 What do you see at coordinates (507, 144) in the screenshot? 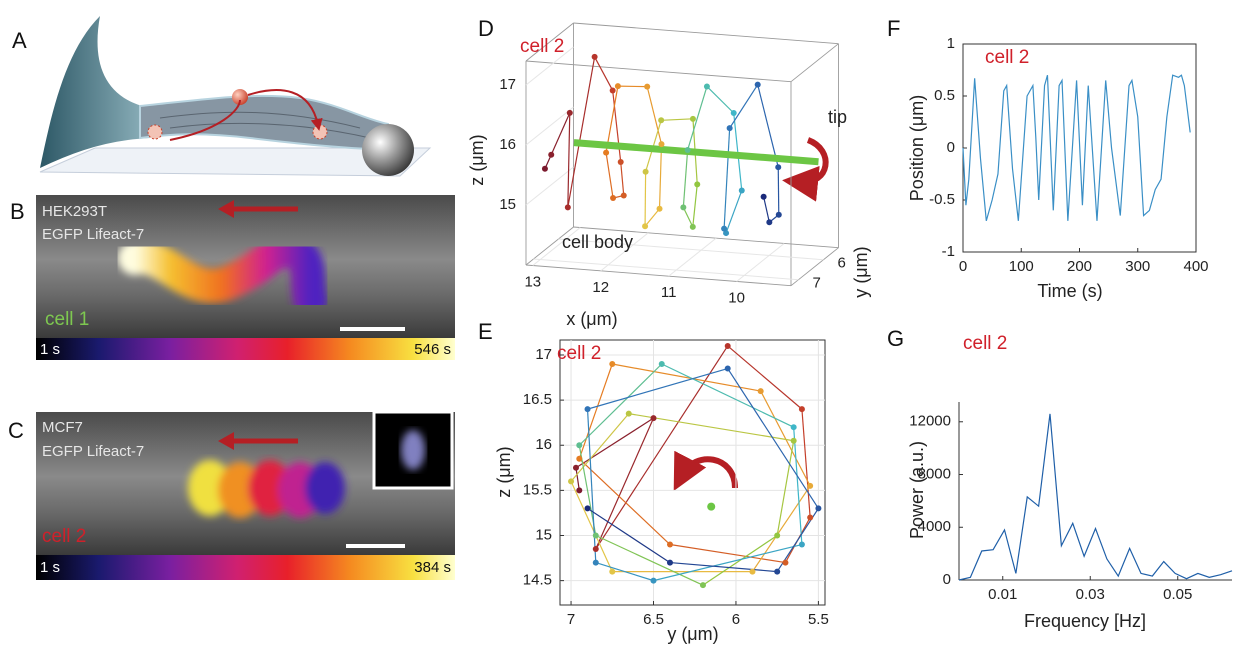
I see `z-tick-label: 16` at bounding box center [507, 144].